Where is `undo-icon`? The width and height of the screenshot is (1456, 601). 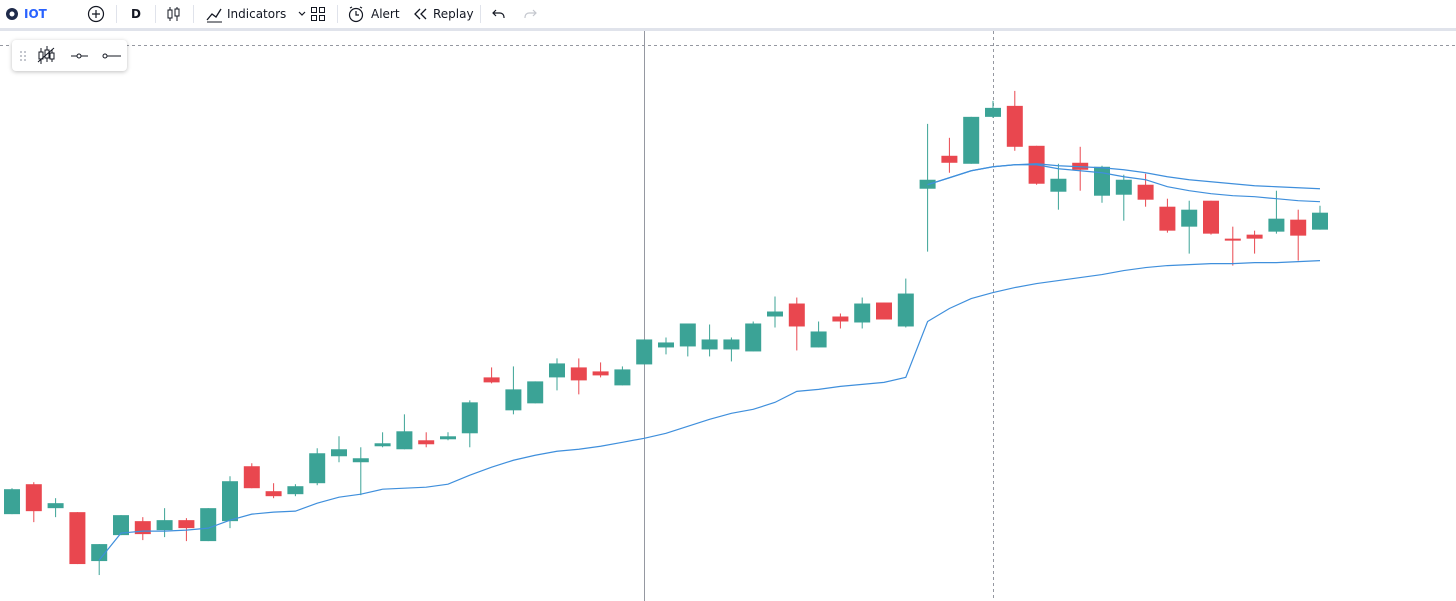 undo-icon is located at coordinates (498, 13).